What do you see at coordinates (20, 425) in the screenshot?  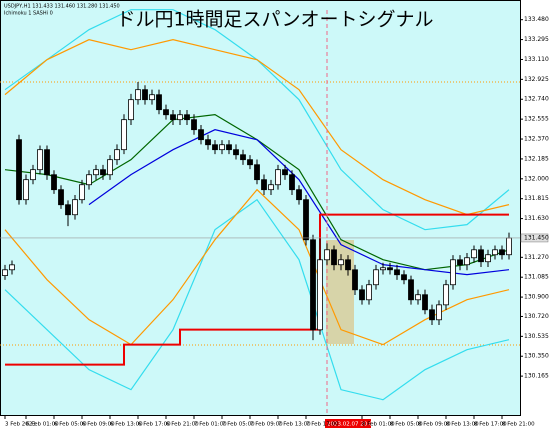 I see `x-tick-label: 3 Feb 2023` at bounding box center [20, 425].